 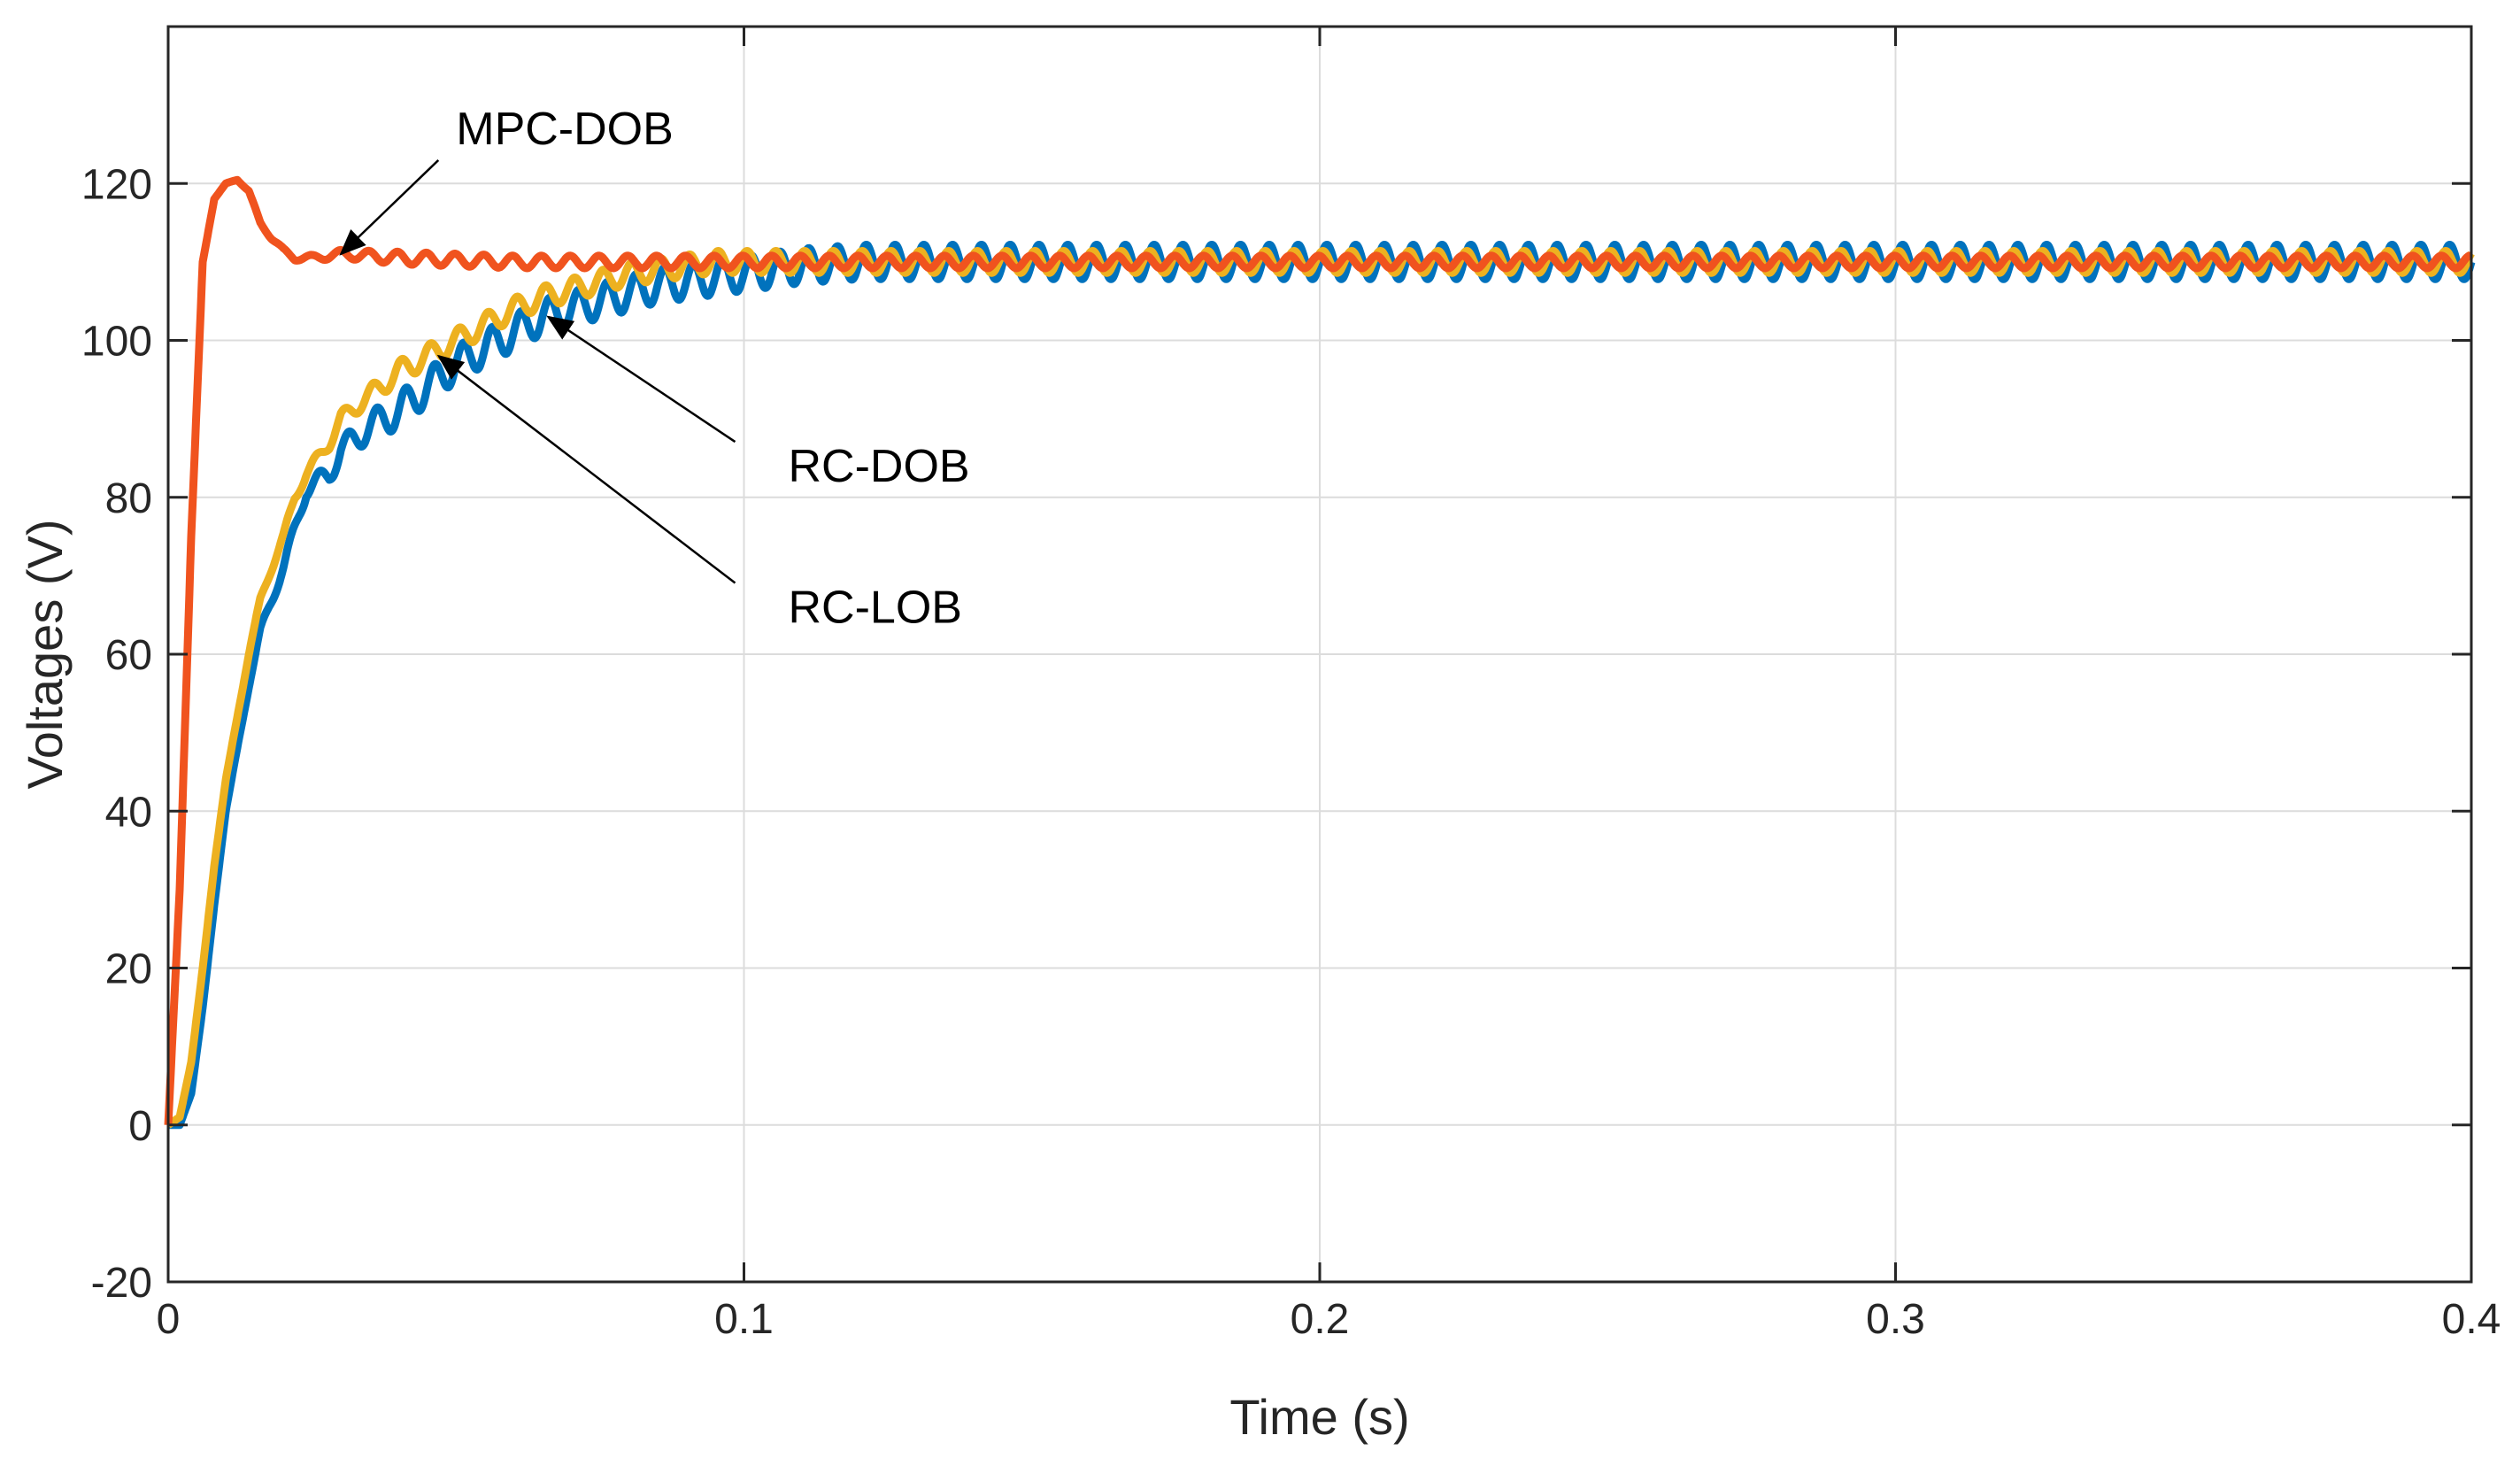 I want to click on y-tick-label: 0, so click(x=140, y=1126).